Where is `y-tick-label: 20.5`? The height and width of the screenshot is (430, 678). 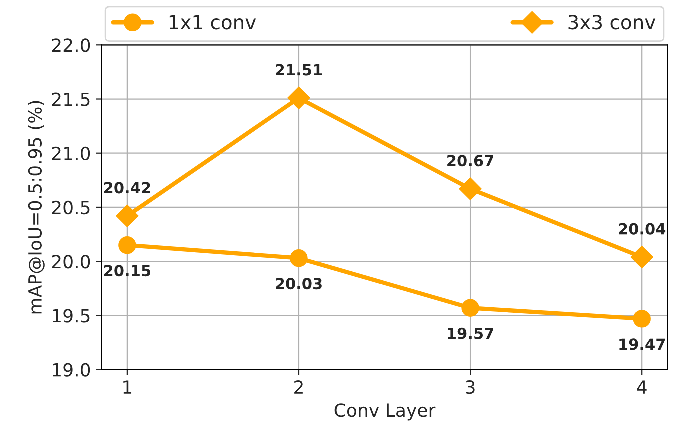 y-tick-label: 20.5 is located at coordinates (71, 207).